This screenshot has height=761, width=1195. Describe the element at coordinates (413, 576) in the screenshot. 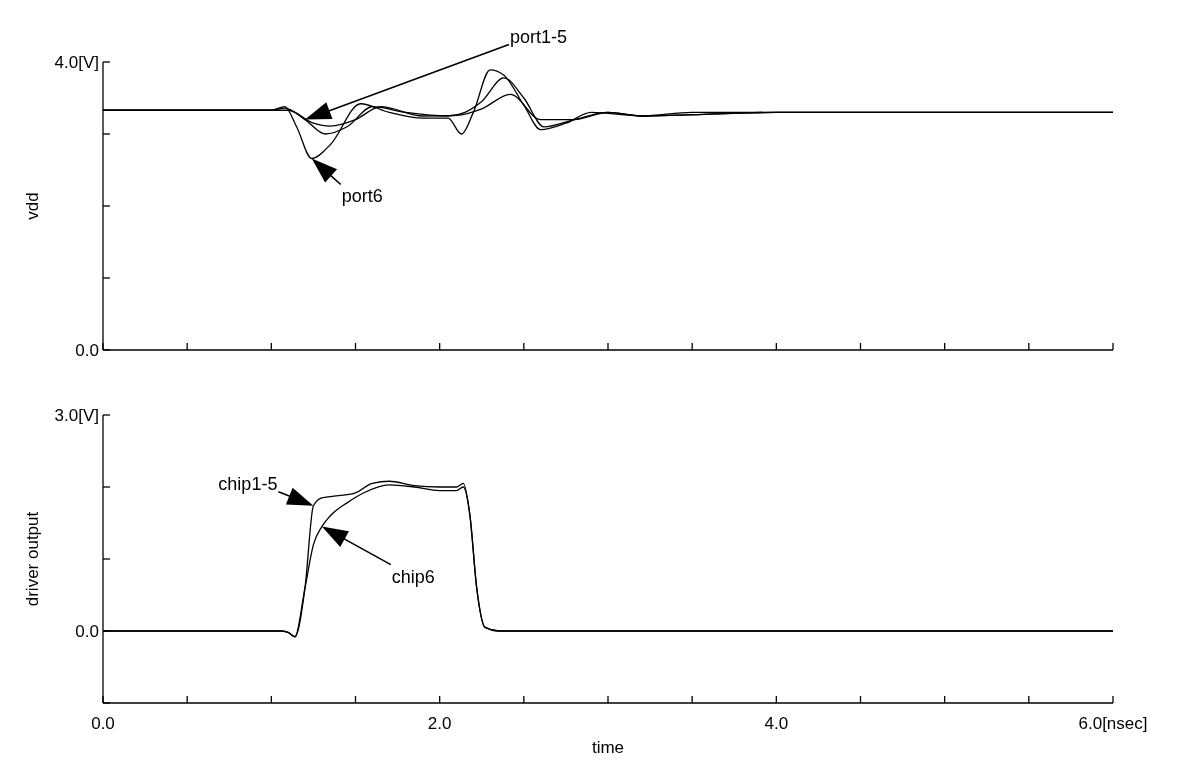

I see `text: chip6` at that location.